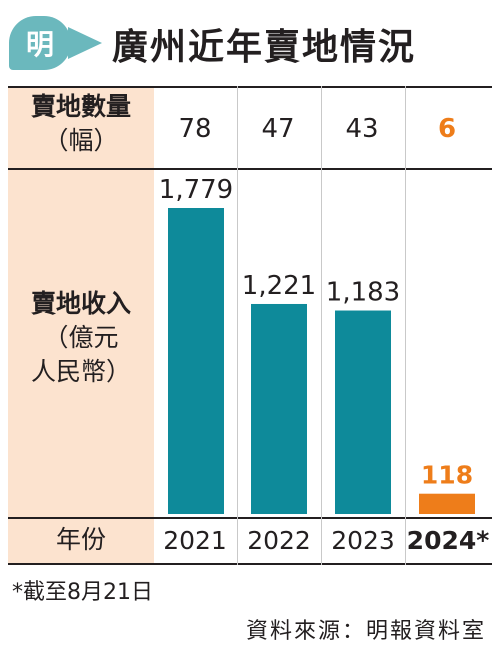 Image resolution: width=500 pixels, height=657 pixels. What do you see at coordinates (264, 47) in the screenshot?
I see `chart-title: 廣州近年賣地情況` at bounding box center [264, 47].